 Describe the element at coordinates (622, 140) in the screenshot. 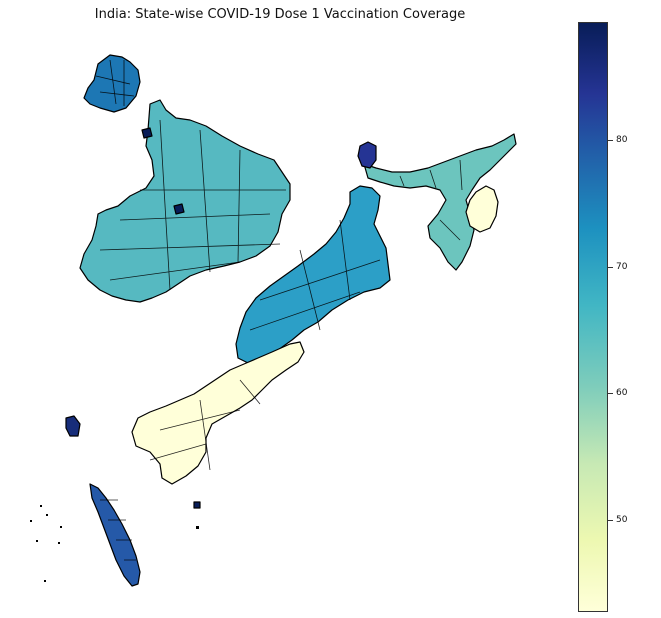

I see `colorbar-tick-label-80: 80` at that location.